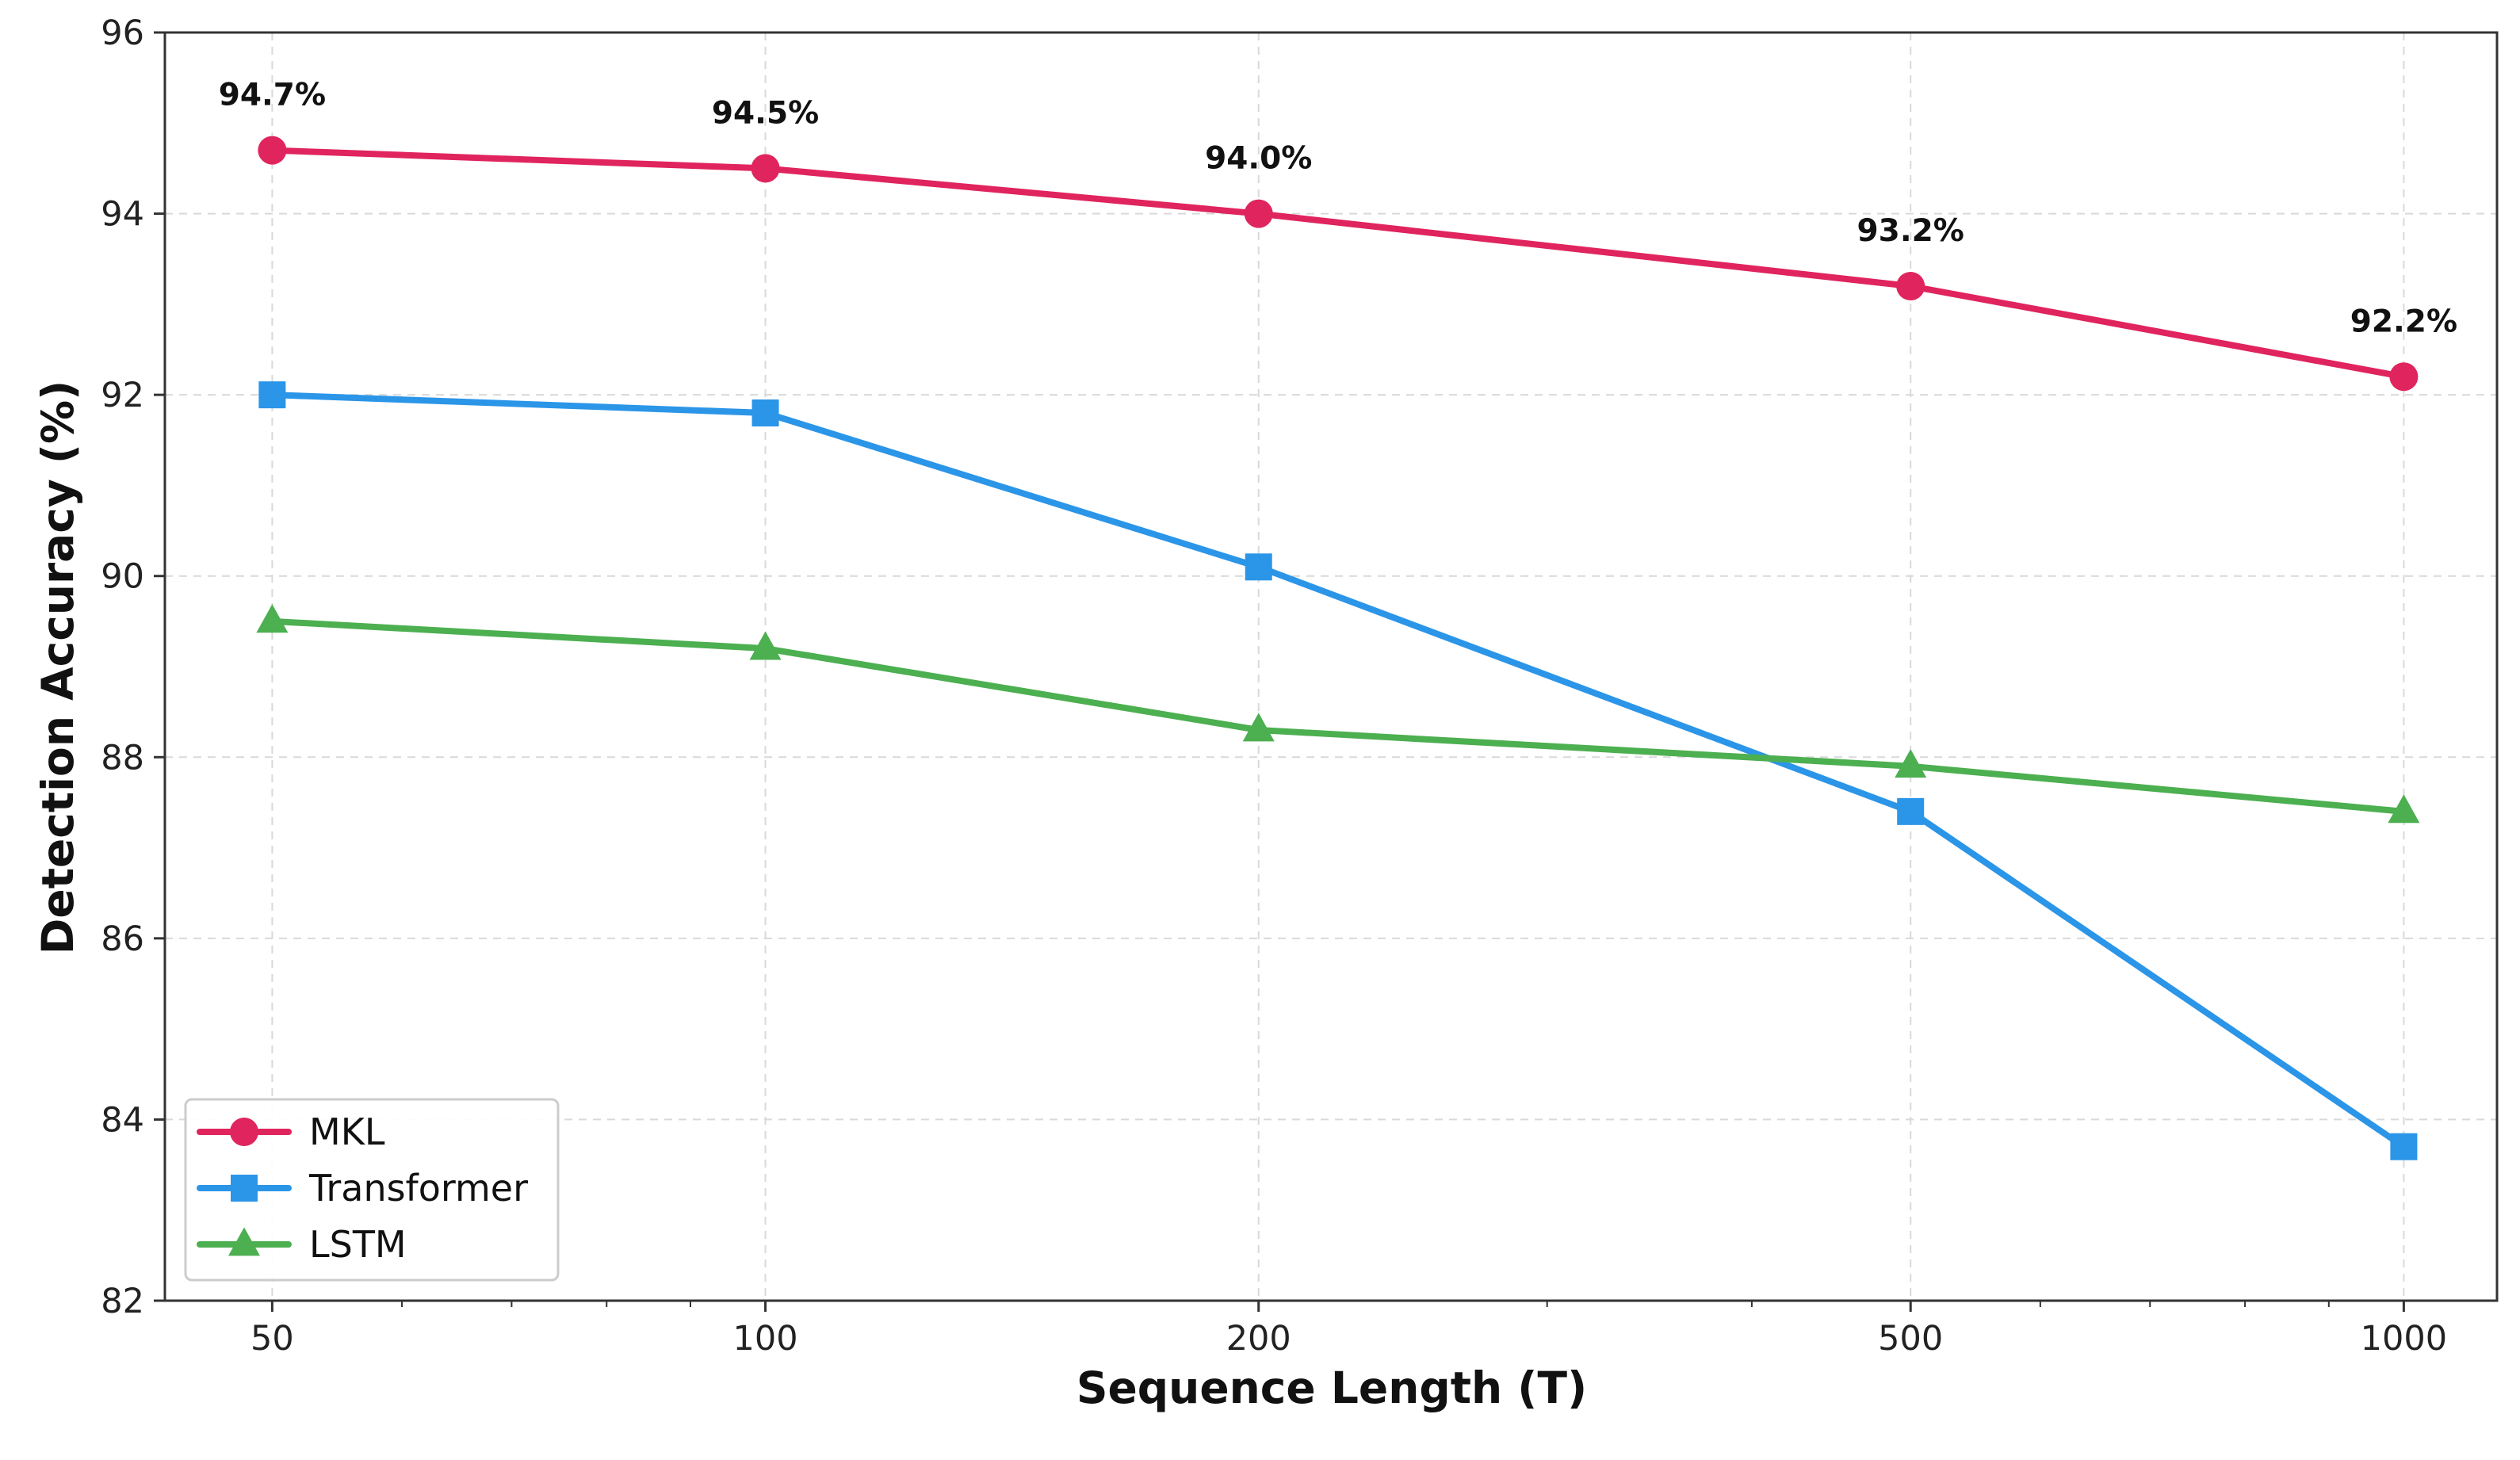 The image size is (2520, 1460). Describe the element at coordinates (123, 758) in the screenshot. I see `y-tick-label: 88` at that location.